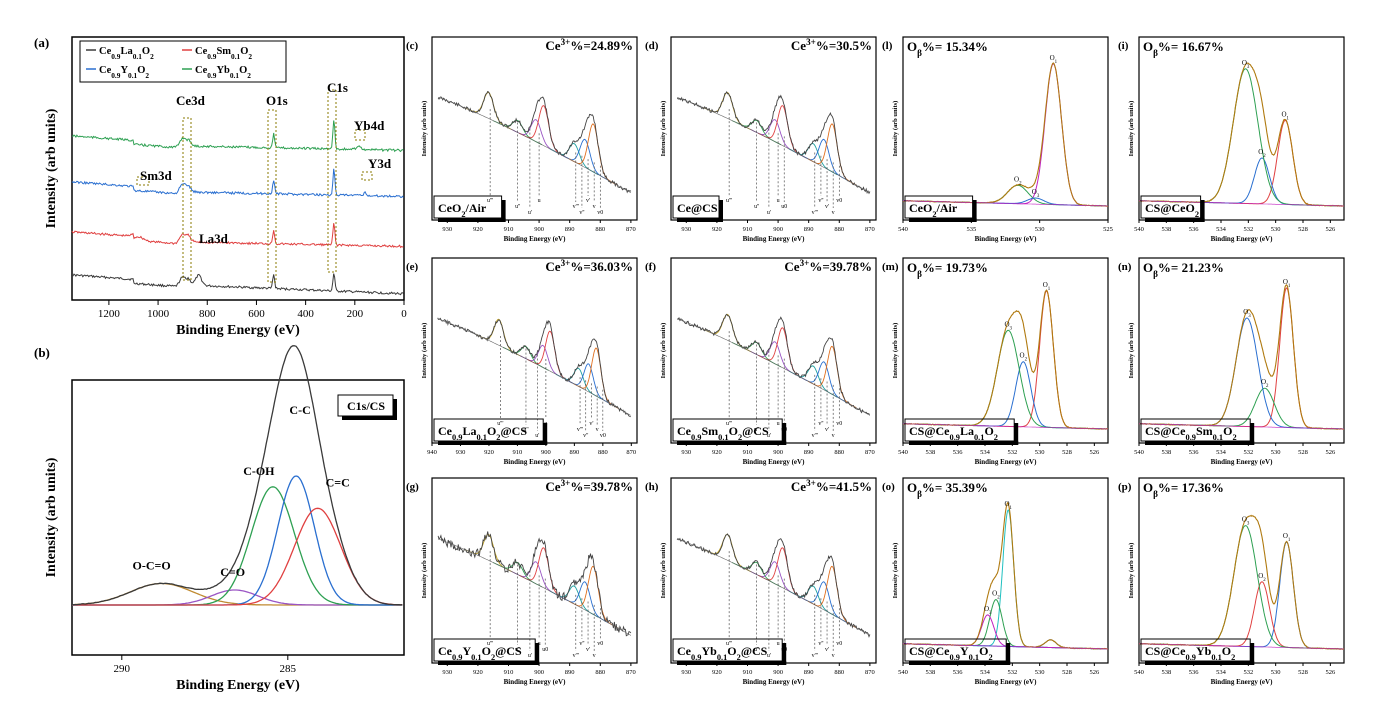  I want to click on x-tick-label: 0, so click(404, 314).